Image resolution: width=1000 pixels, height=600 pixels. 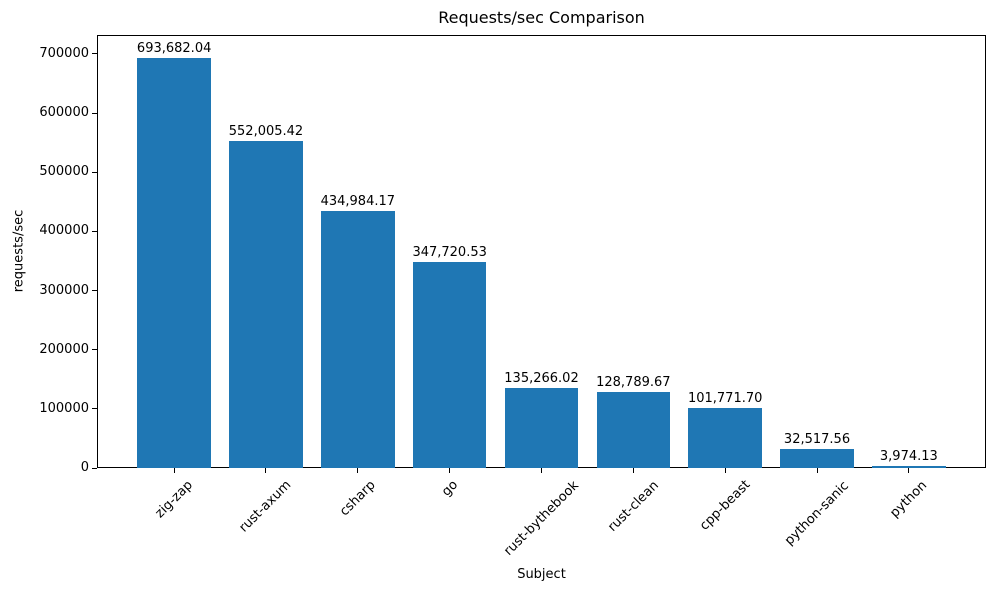 What do you see at coordinates (358, 201) in the screenshot?
I see `bar-value-label: 434,984.17` at bounding box center [358, 201].